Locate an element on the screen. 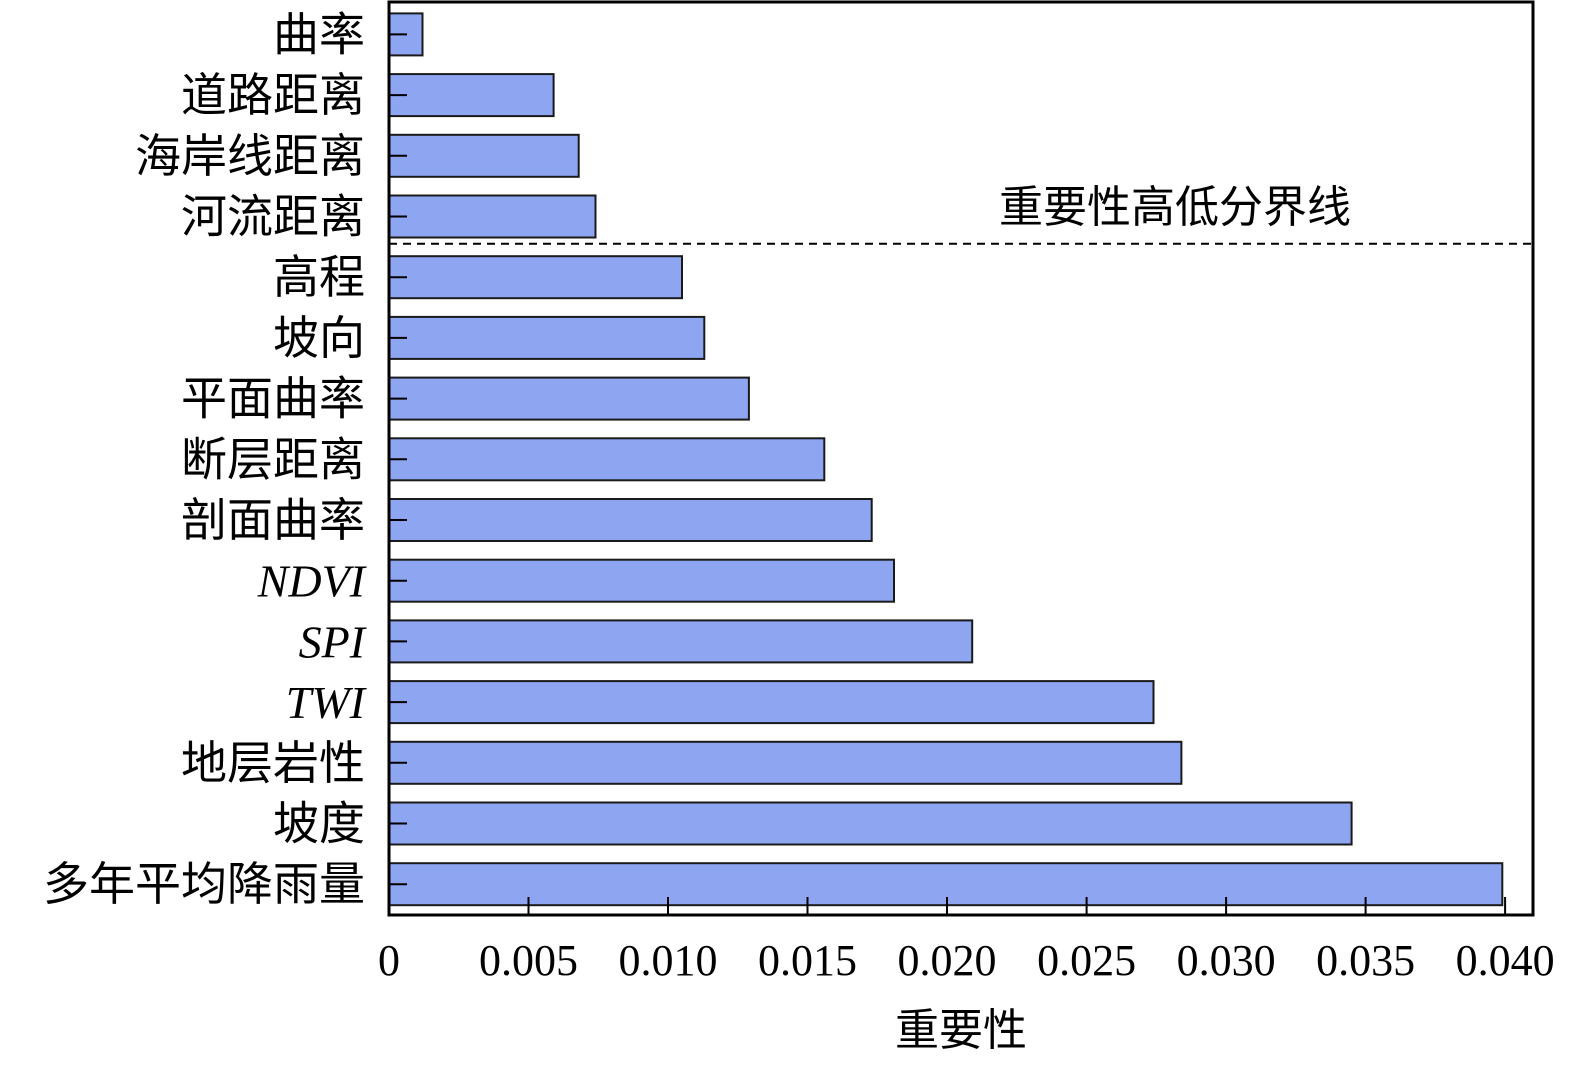  category-label: 断层距离 is located at coordinates (273, 459).